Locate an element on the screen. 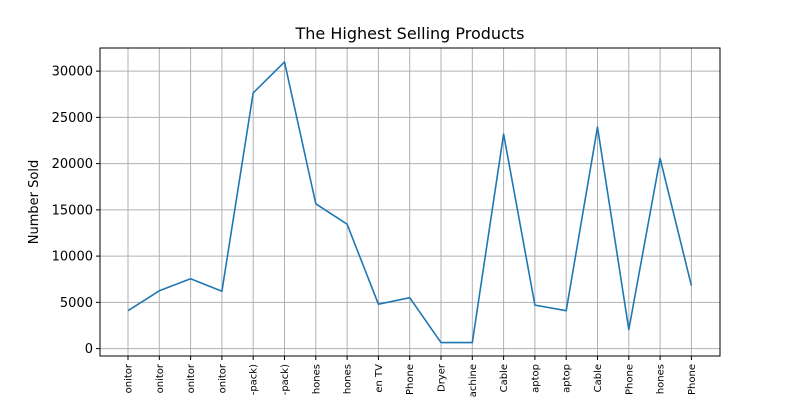 Image resolution: width=800 pixels, height=400 pixels. x-tick-label: en TV is located at coordinates (379, 378).